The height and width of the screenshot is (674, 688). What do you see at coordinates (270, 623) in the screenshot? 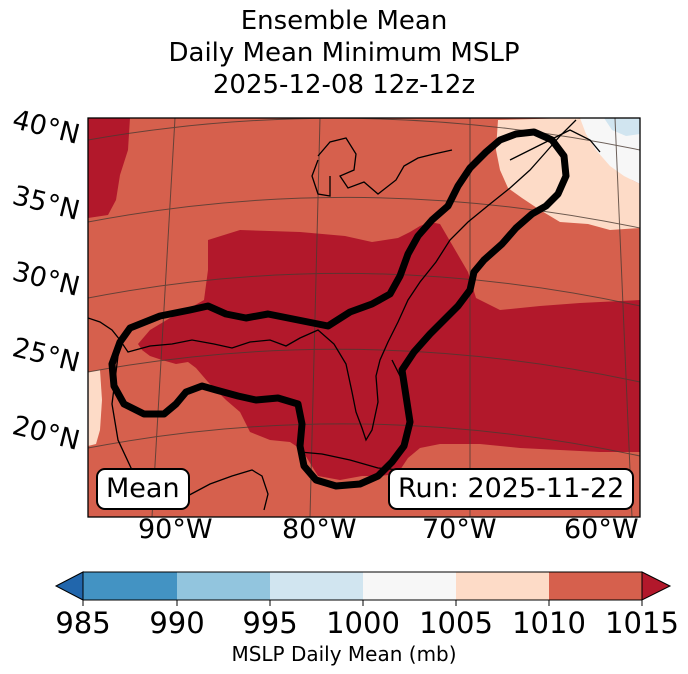
I see `colorbar-tick-label: 995` at bounding box center [270, 623].